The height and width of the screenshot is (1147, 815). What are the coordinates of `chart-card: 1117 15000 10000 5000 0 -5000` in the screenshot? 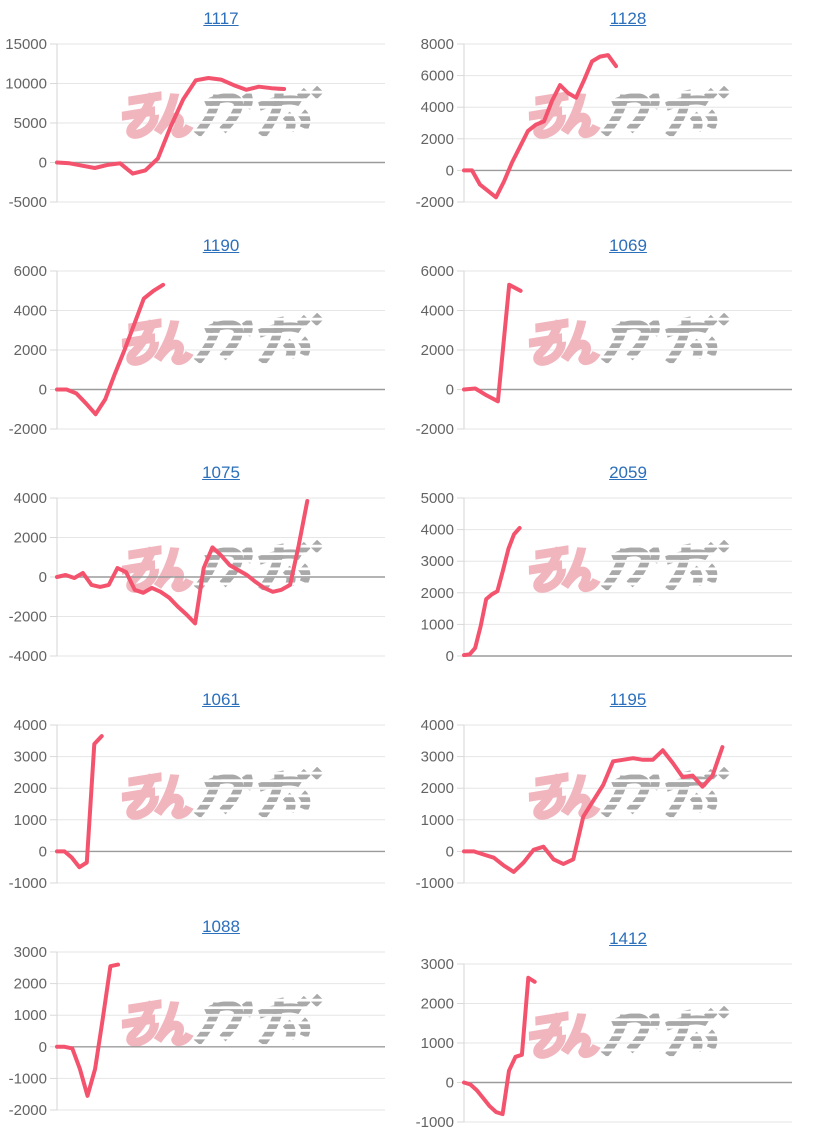 It's located at (203, 113).